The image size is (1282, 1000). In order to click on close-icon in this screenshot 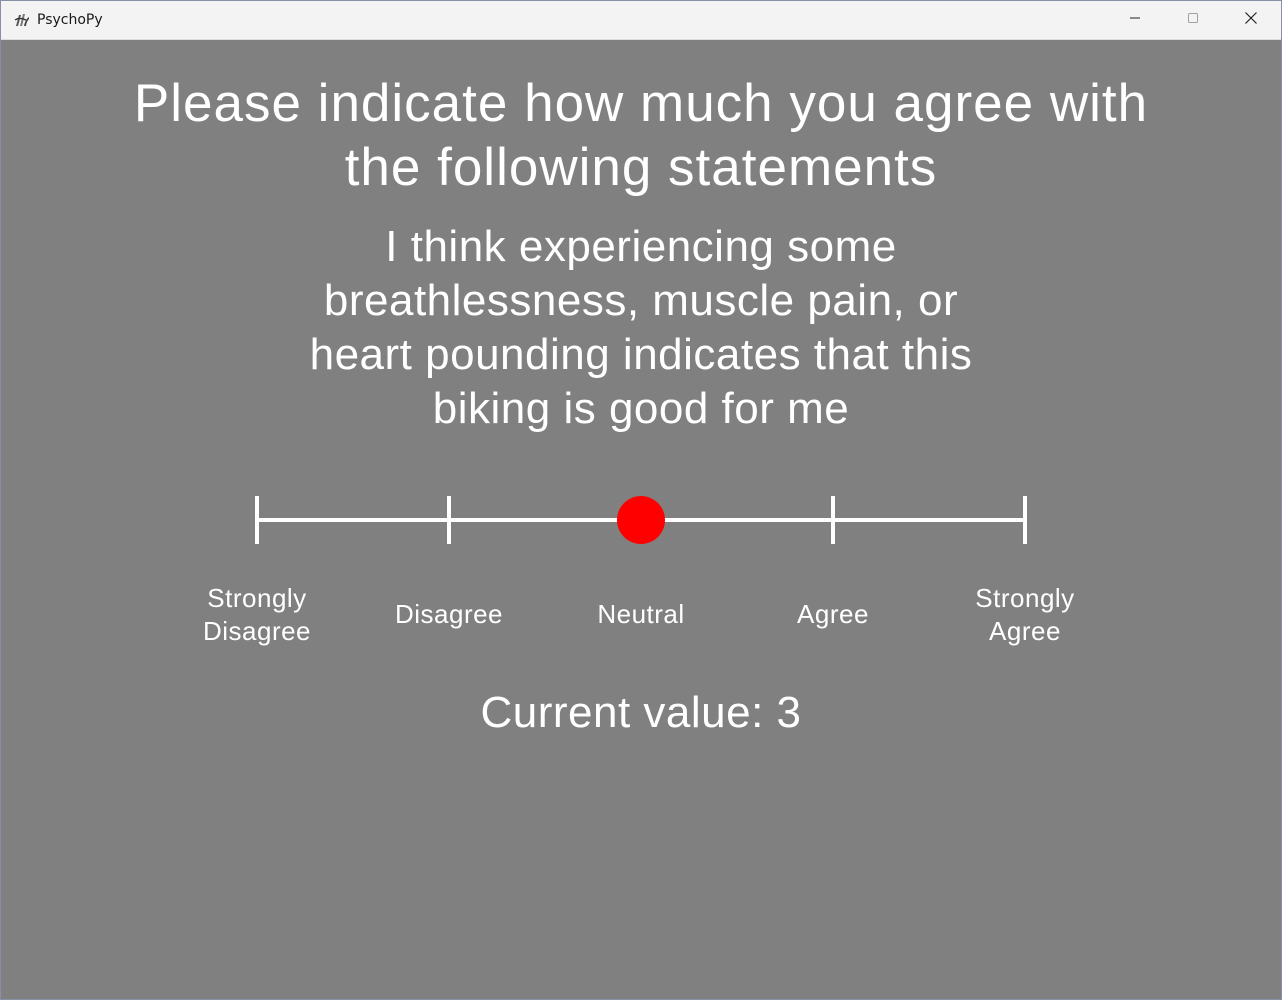, I will do `click(1251, 20)`.